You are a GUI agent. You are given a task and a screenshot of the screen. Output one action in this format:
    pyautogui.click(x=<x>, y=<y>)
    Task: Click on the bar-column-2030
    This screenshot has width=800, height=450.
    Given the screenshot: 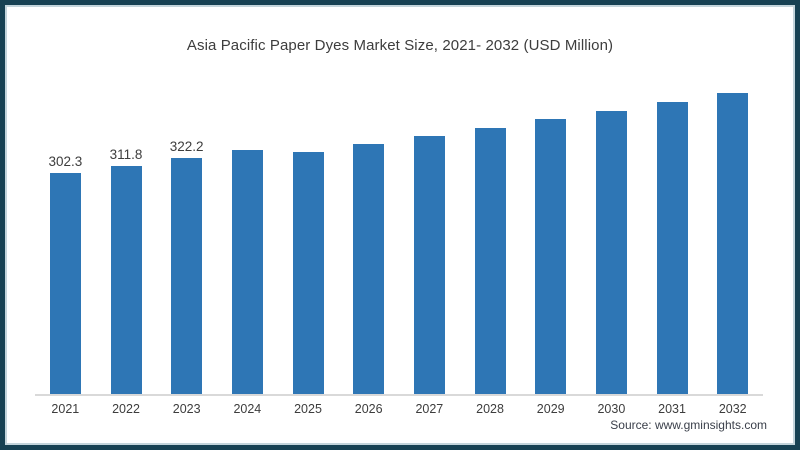 What is the action you would take?
    pyautogui.click(x=611, y=252)
    